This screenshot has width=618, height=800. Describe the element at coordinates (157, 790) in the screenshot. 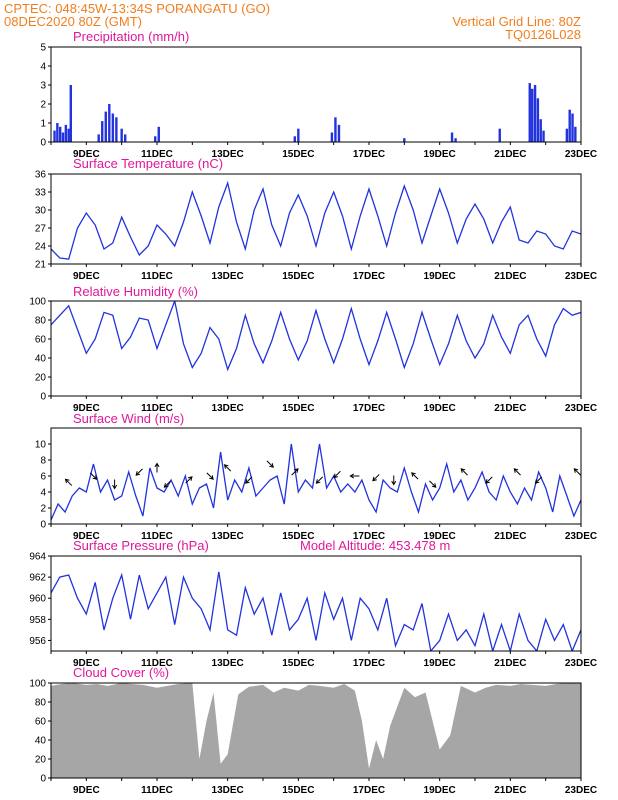

I see `cloud-x-tick: 11DEC` at that location.